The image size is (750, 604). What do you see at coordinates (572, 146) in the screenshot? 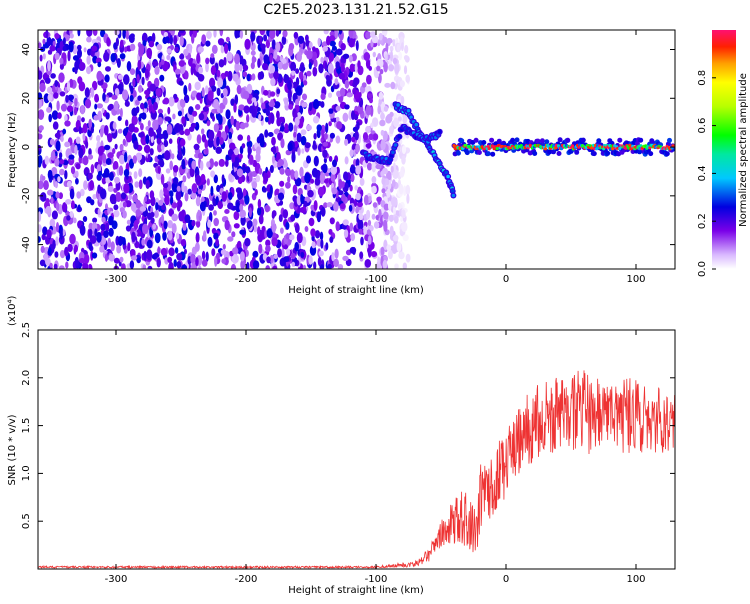
I see `zero-line-cell` at bounding box center [572, 146].